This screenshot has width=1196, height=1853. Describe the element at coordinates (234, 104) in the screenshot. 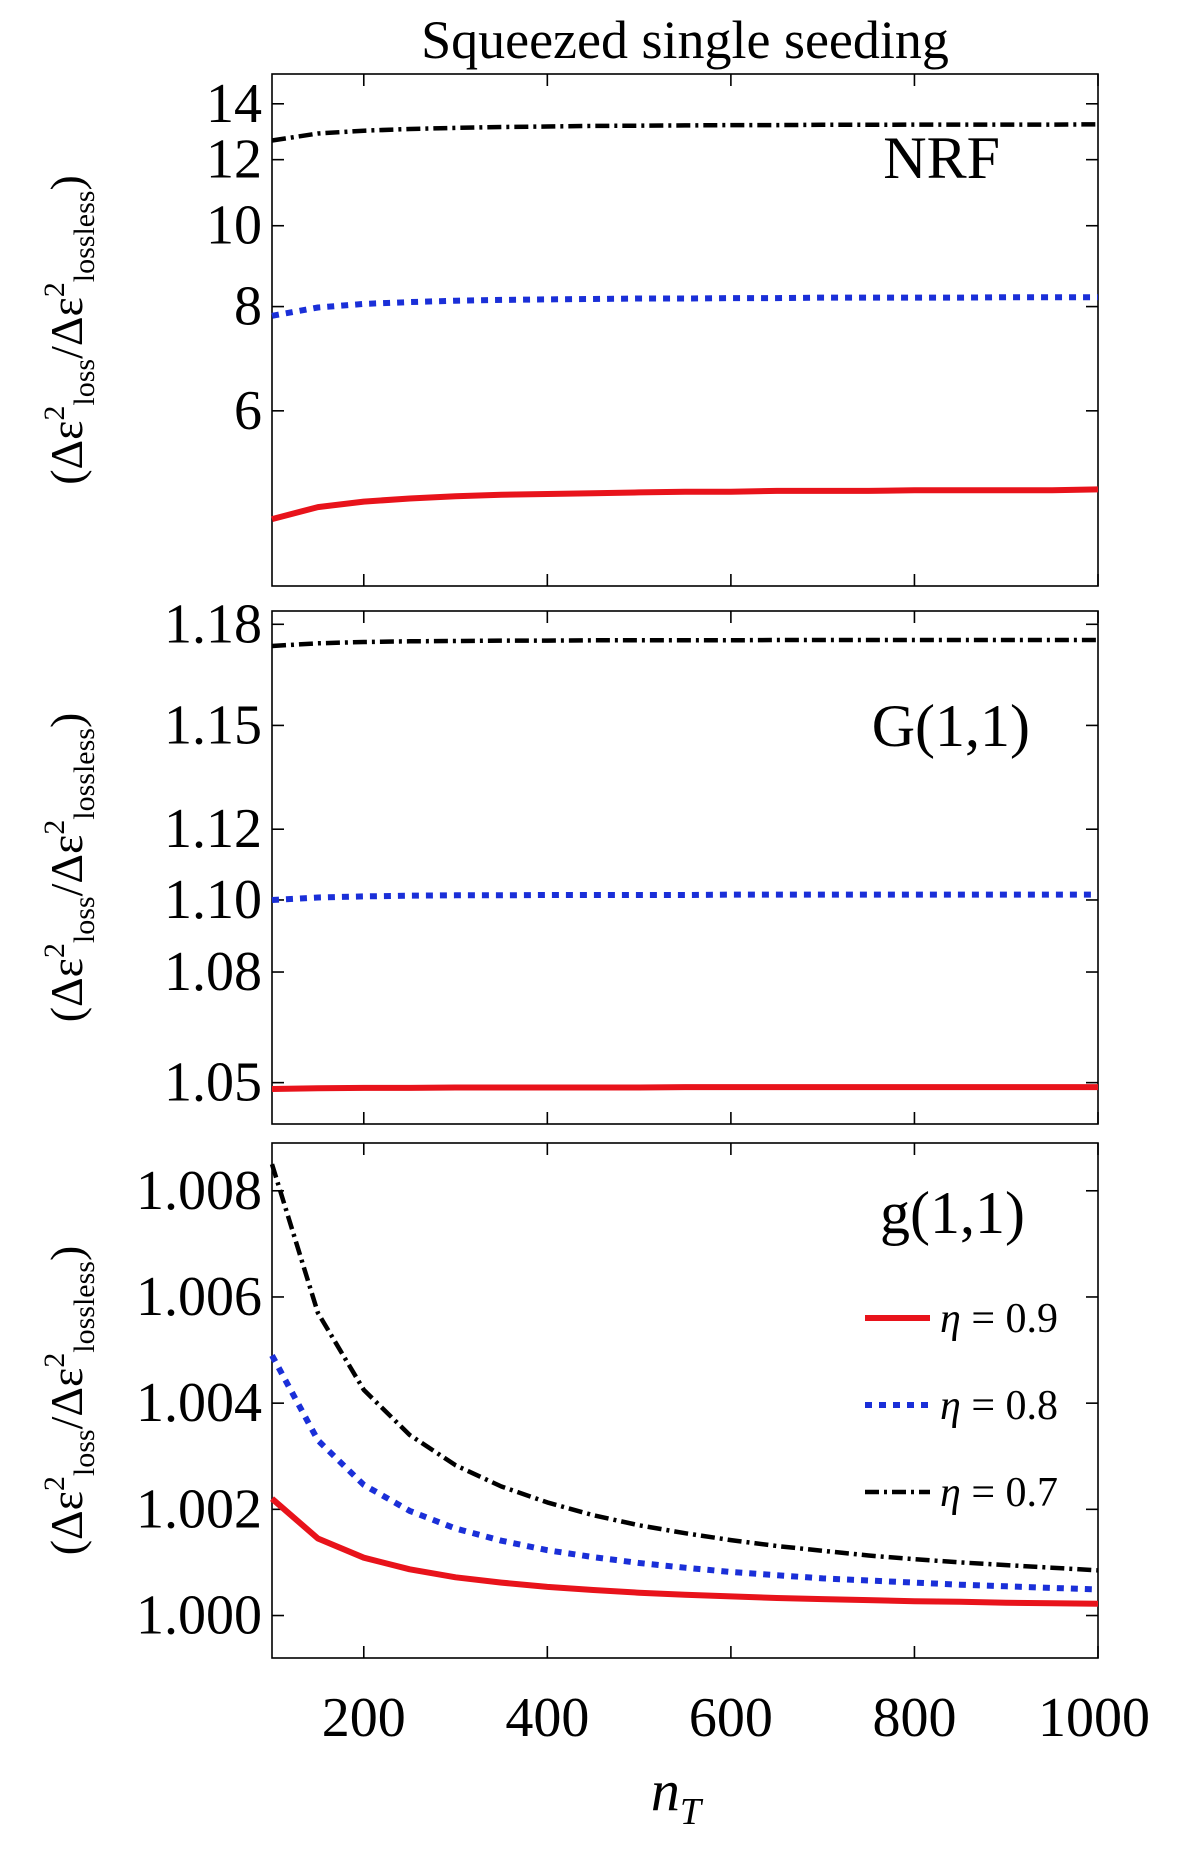

I see `y-tick-label: 14` at that location.